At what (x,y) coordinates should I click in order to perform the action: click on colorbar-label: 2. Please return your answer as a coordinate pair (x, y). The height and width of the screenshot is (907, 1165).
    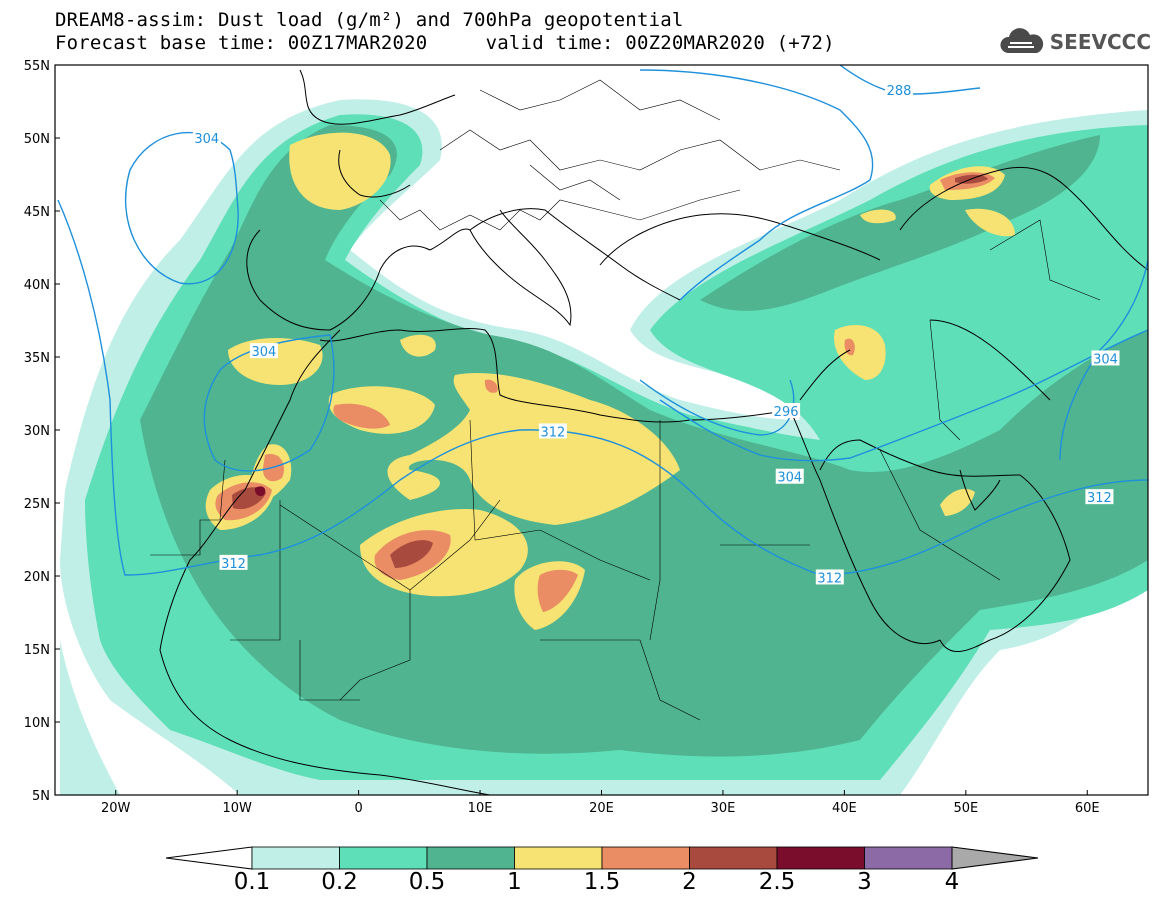
    Looking at the image, I should click on (689, 882).